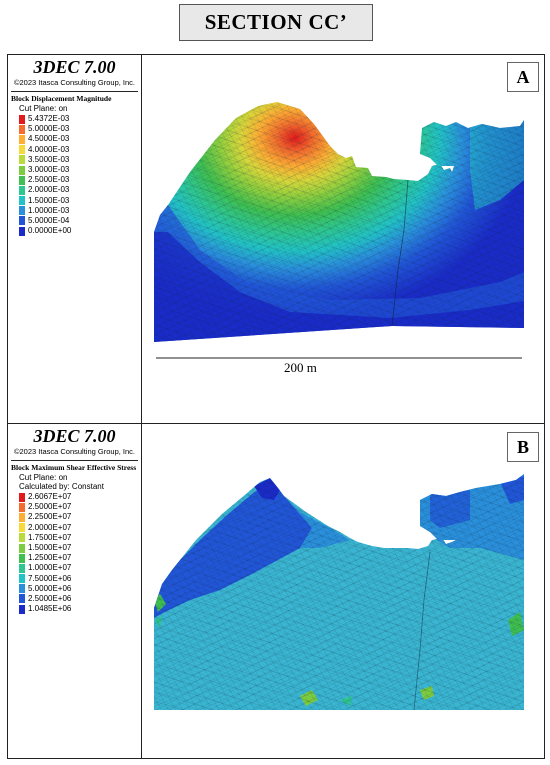 This screenshot has height=765, width=550. I want to click on legend-entry: 1.5000E+07, so click(74, 548).